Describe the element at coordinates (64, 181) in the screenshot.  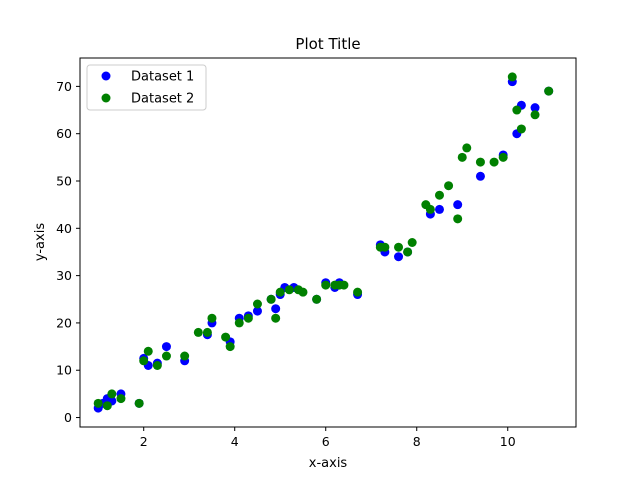
I see `y-tick-label: 50` at that location.